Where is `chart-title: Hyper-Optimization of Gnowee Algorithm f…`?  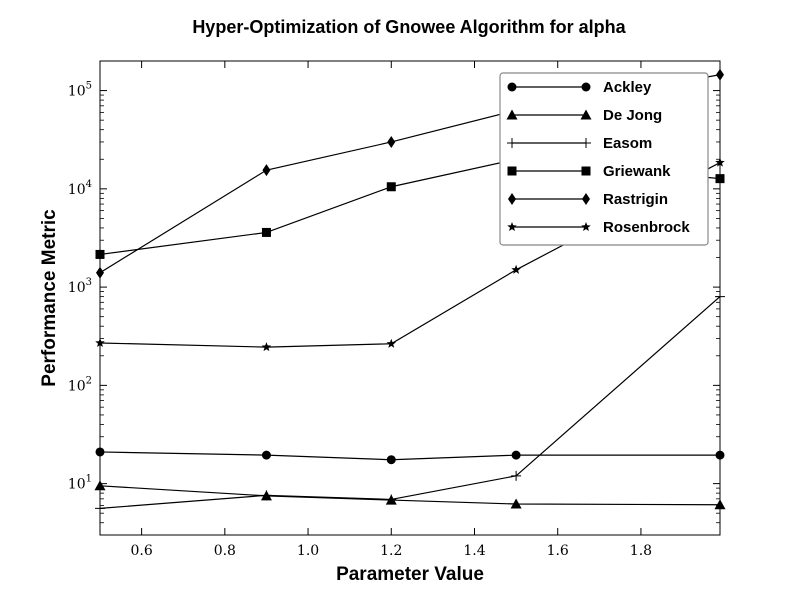 chart-title: Hyper-Optimization of Gnowee Algorithm f… is located at coordinates (409, 27).